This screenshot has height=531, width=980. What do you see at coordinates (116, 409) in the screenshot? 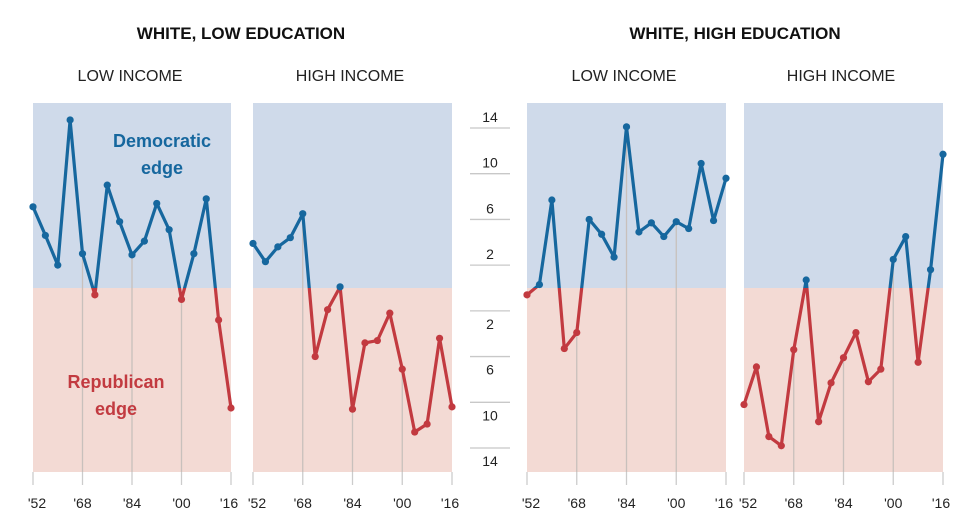
I see `republican-edge-label-2: edge` at bounding box center [116, 409].